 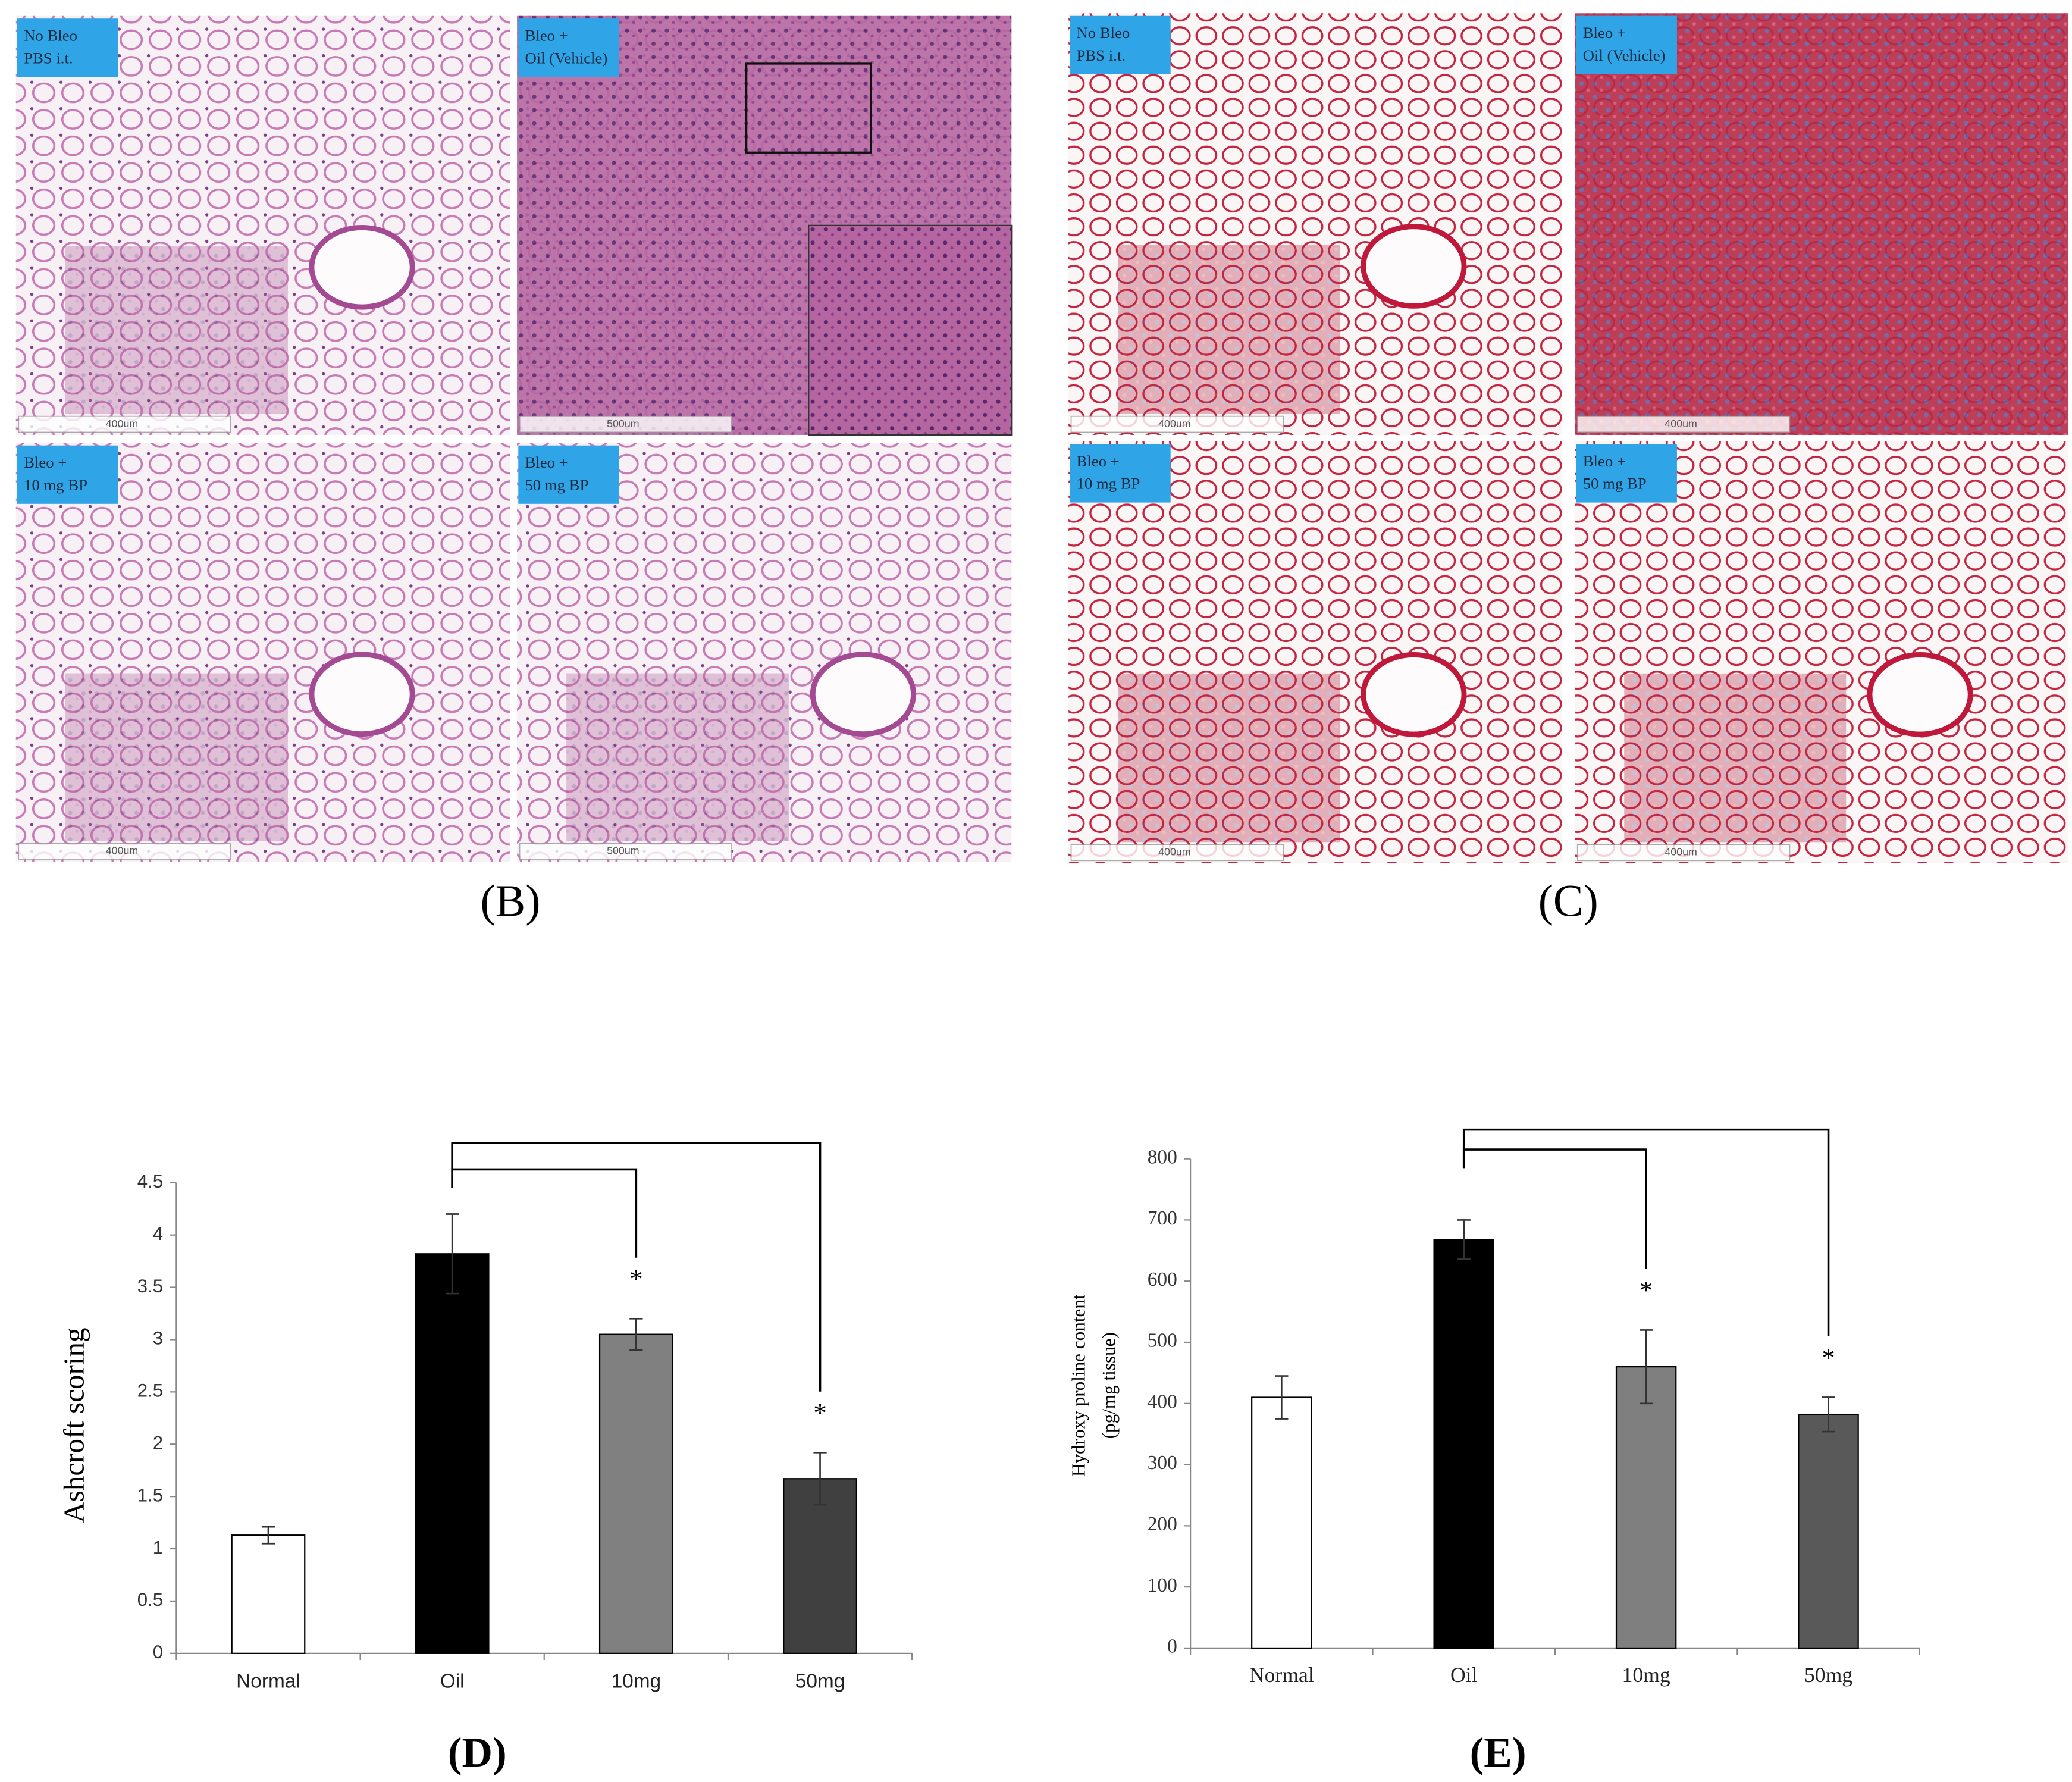 I want to click on y-tick-label: 400, so click(x=1162, y=1401).